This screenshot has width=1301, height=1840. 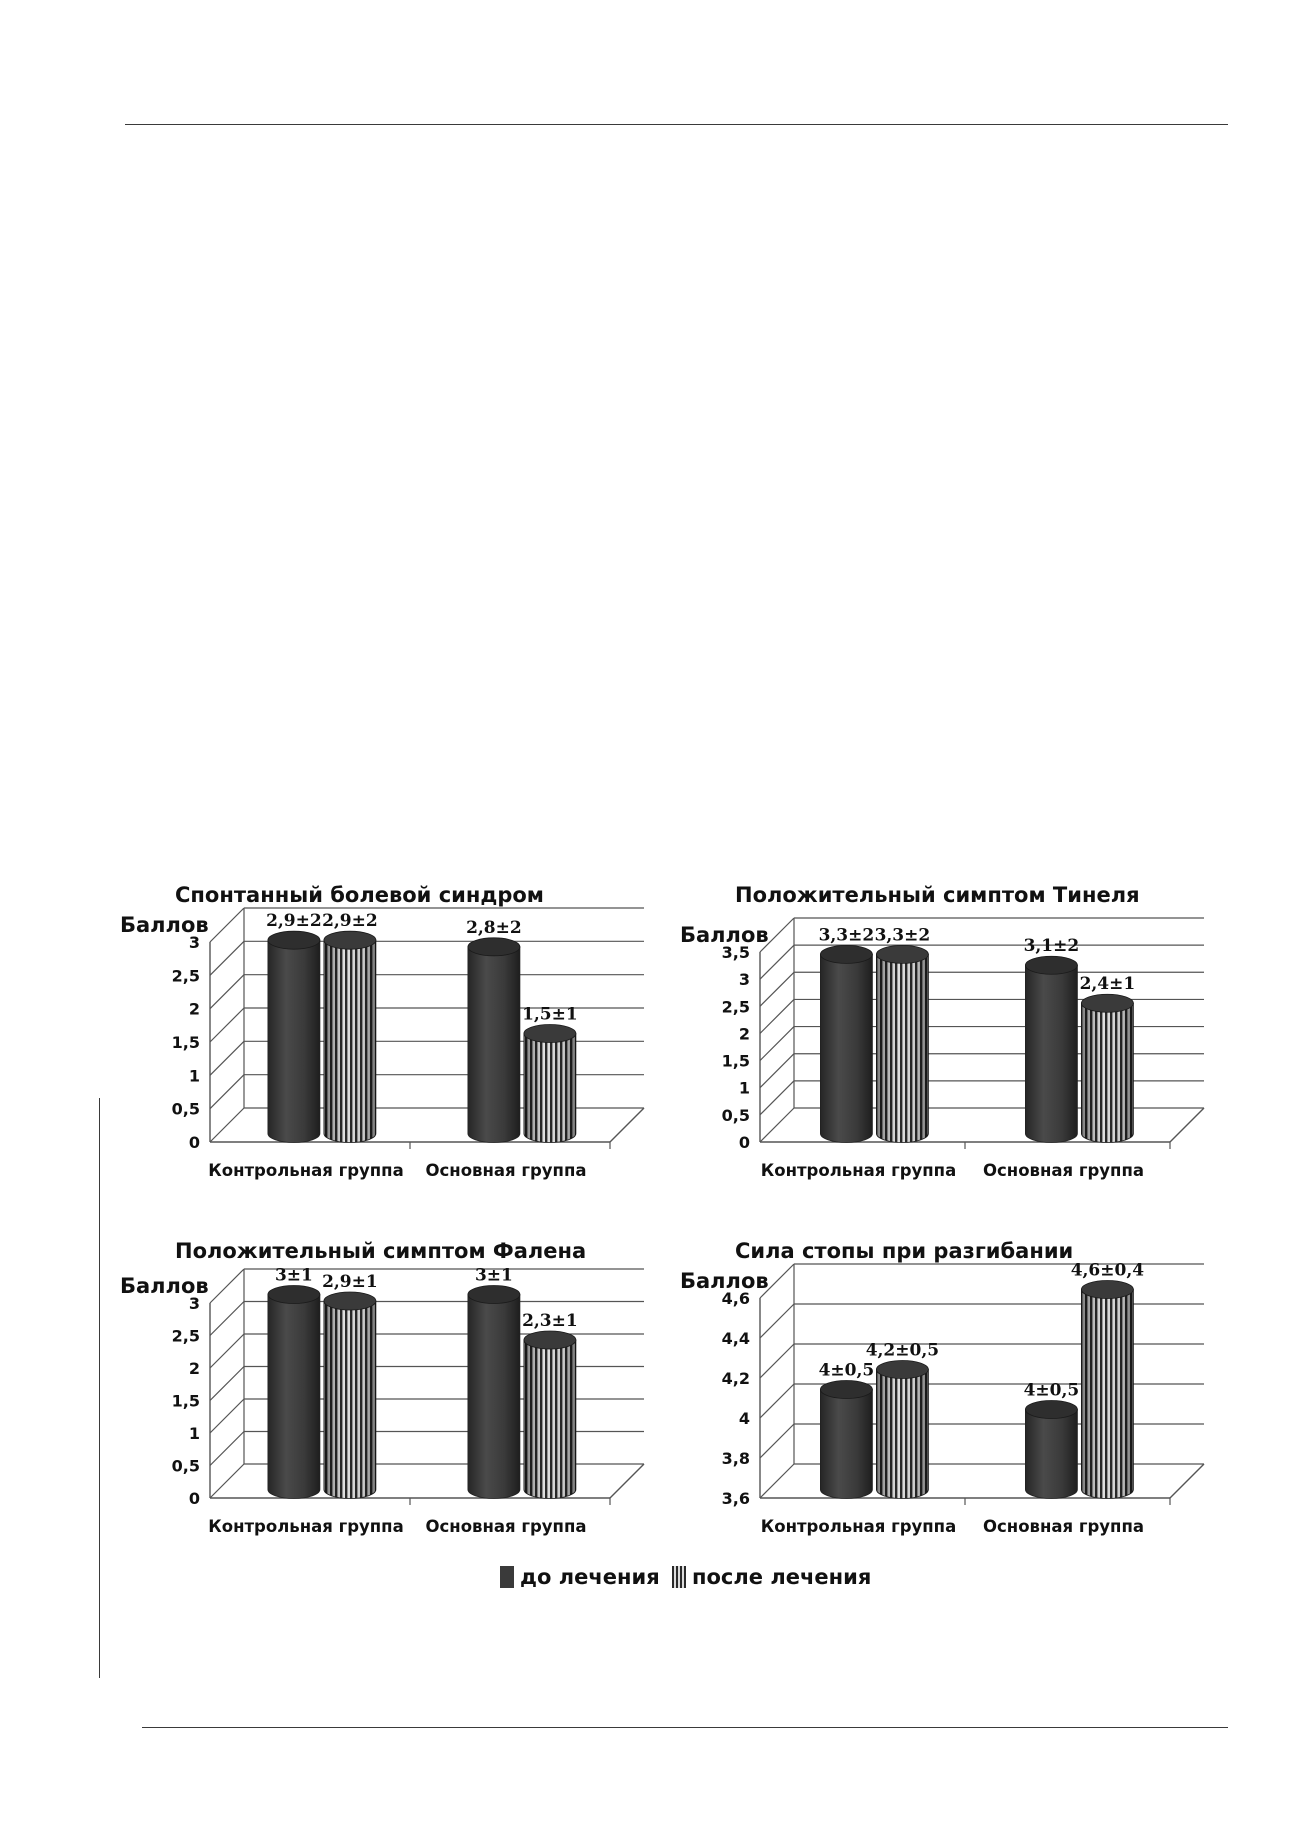 I want to click on legend-label-before: до лечения, so click(x=590, y=1577).